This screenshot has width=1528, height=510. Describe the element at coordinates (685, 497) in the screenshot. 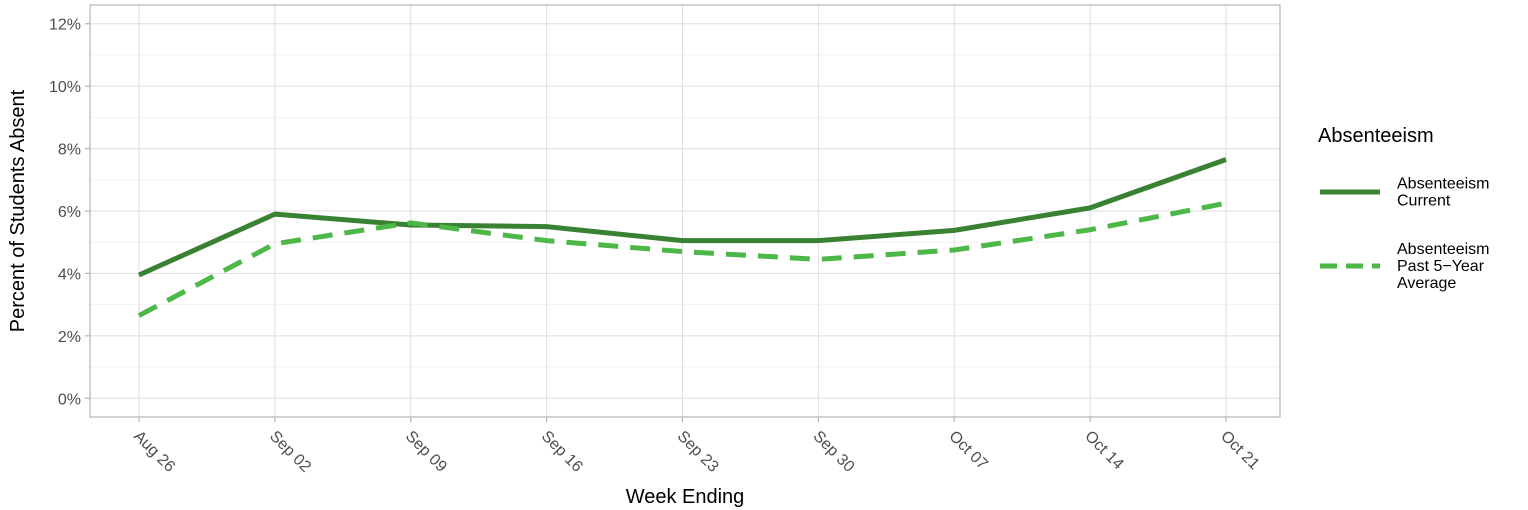

I see `x-axis-title: Week Ending` at that location.